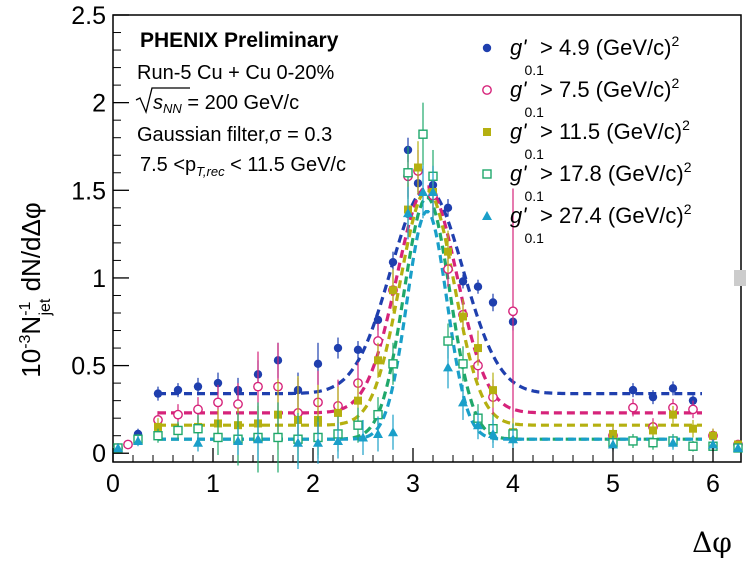 This screenshot has width=746, height=562. I want to click on y-tick-label: 0, so click(99, 454).